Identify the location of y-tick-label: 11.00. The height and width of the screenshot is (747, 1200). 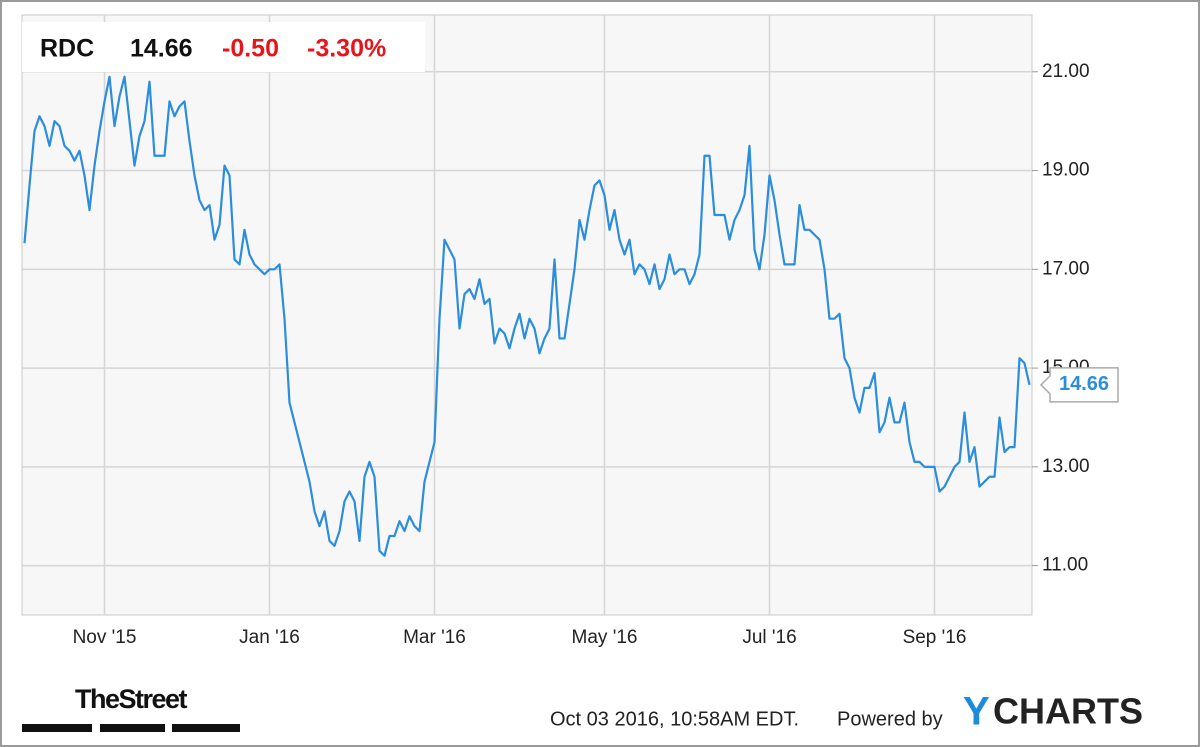
(1065, 565).